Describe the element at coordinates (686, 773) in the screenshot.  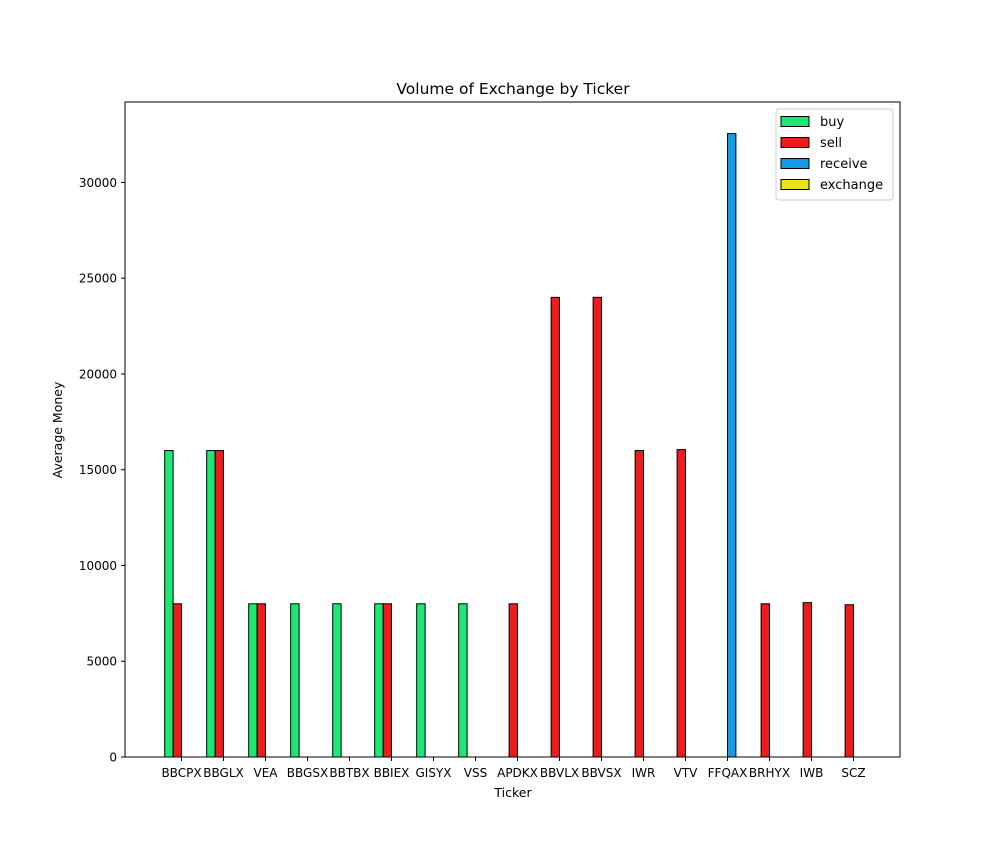
I see `x-tick-label-vtv: VTV` at that location.